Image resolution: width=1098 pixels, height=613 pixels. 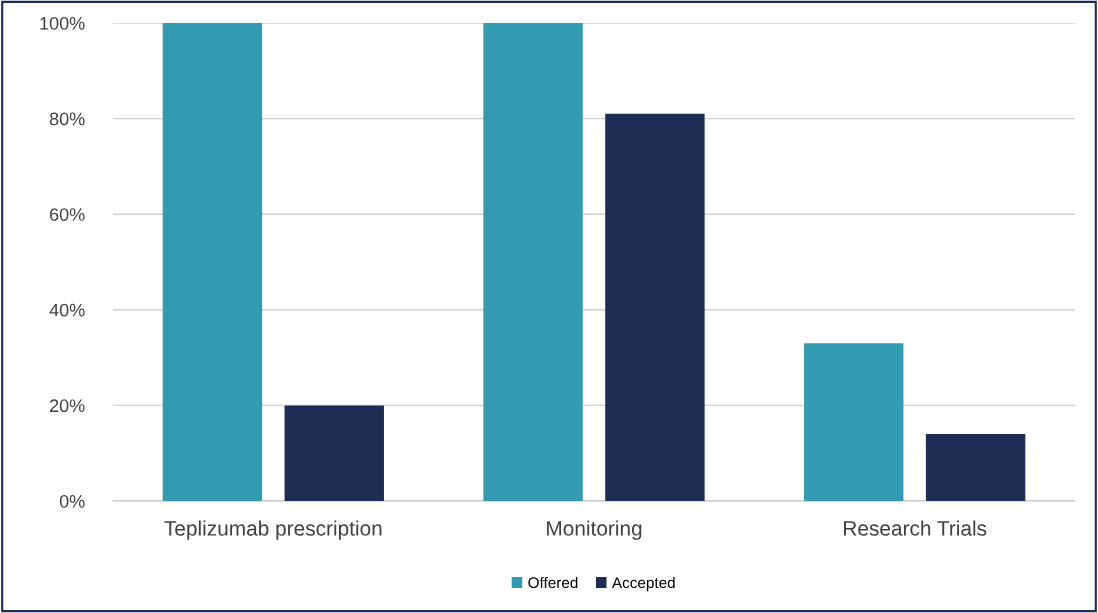 What do you see at coordinates (594, 530) in the screenshot?
I see `x-tick-label: Monitoring` at bounding box center [594, 530].